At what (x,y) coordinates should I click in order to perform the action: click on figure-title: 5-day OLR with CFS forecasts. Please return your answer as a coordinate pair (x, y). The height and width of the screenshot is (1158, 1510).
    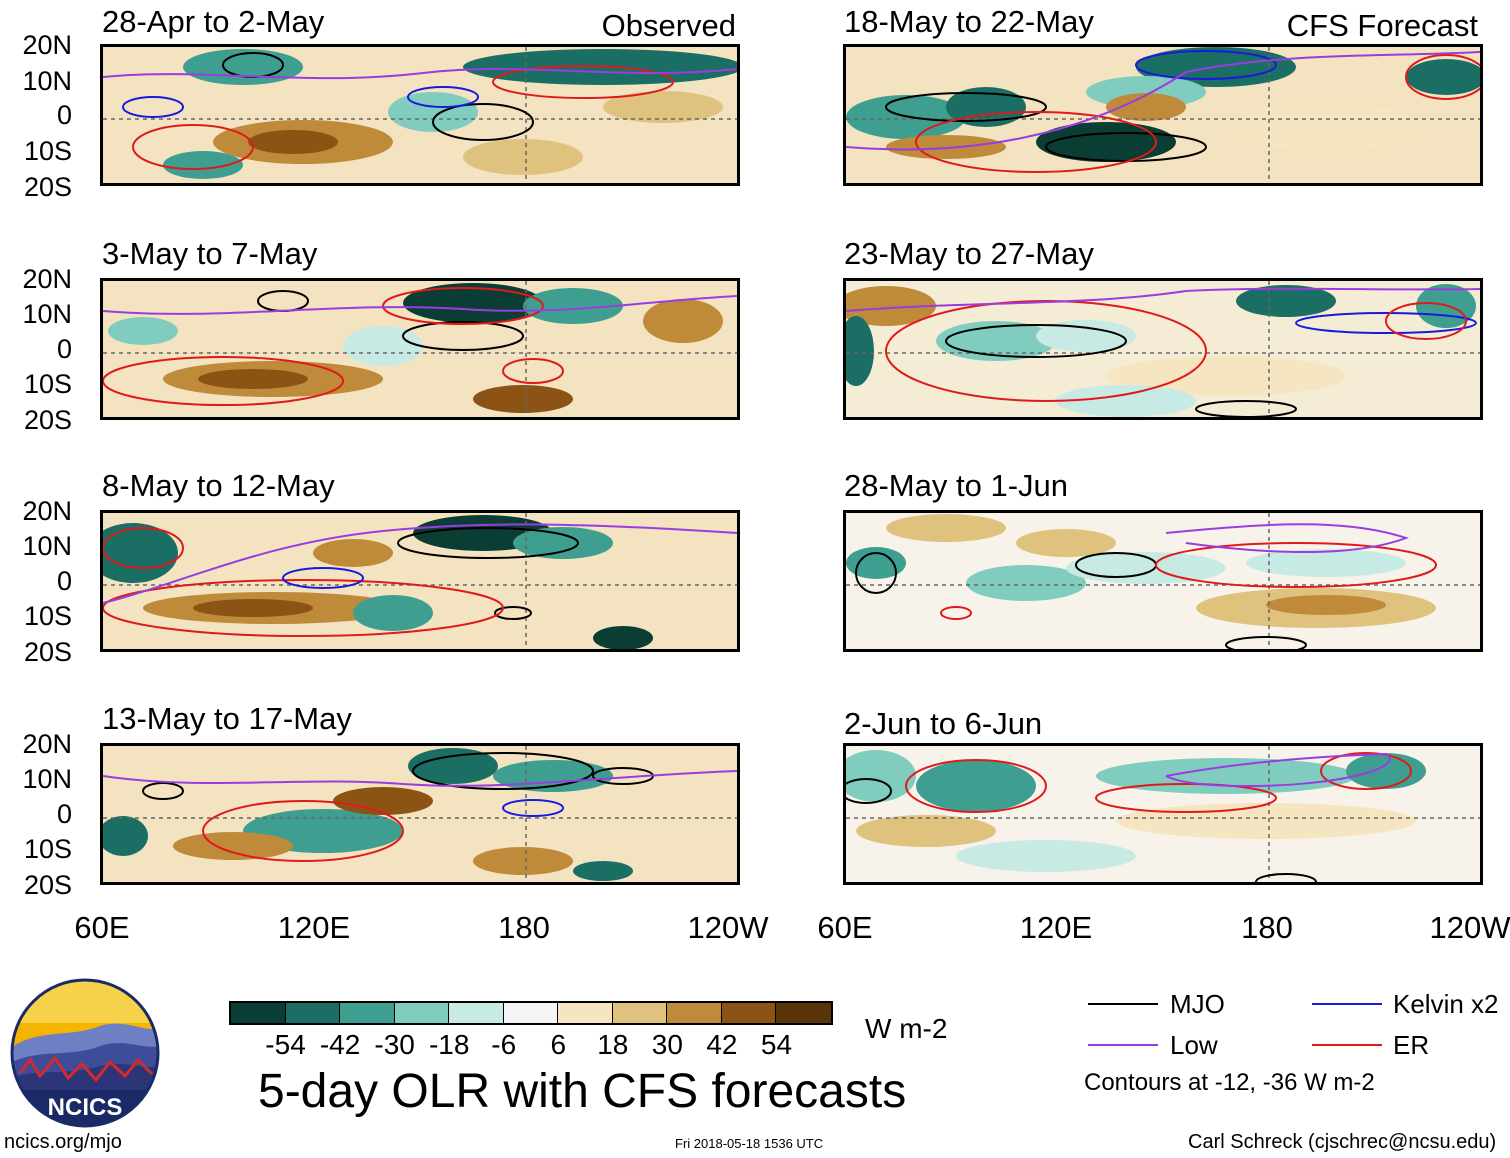
    Looking at the image, I should click on (582, 1091).